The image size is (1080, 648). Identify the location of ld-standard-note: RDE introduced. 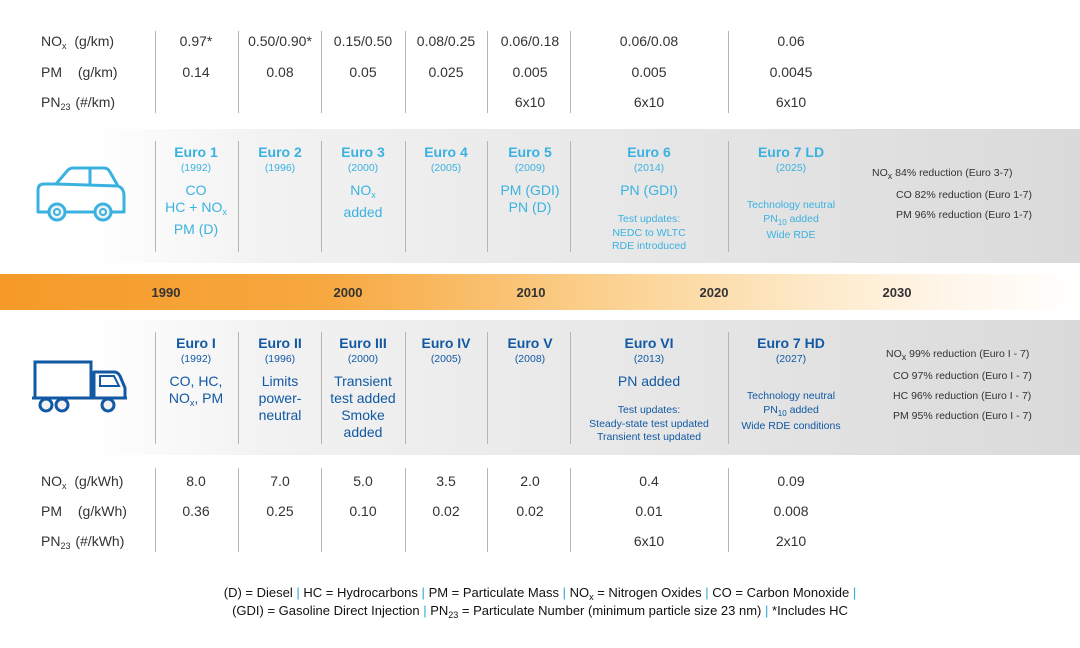
(649, 247).